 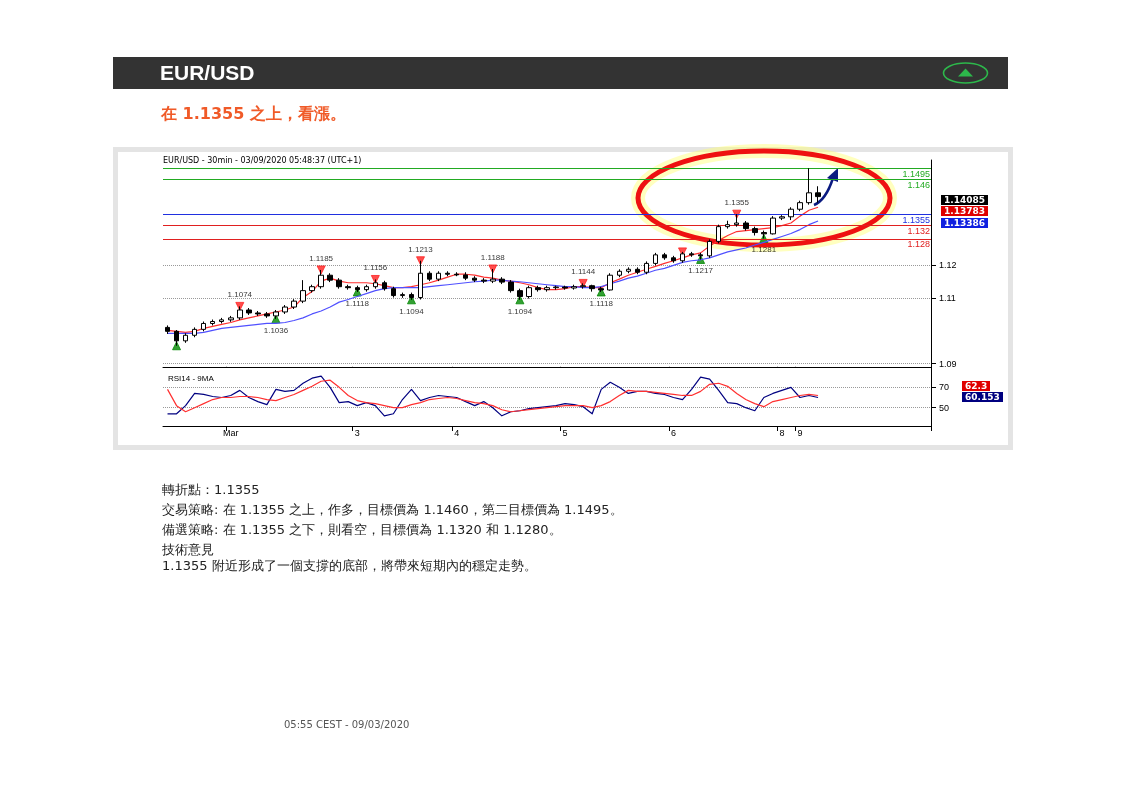 I want to click on text: 備選策略: 在 1.1355 之下，則看空，目標價為 1.1320 和 1.1280。, so click(x=362, y=530).